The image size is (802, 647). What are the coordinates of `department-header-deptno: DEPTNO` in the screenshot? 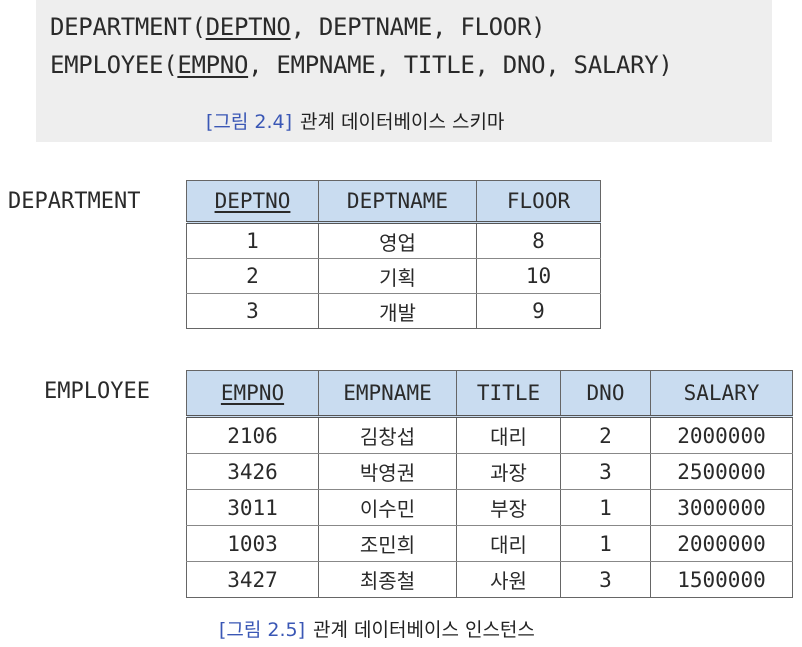 It's located at (252, 202).